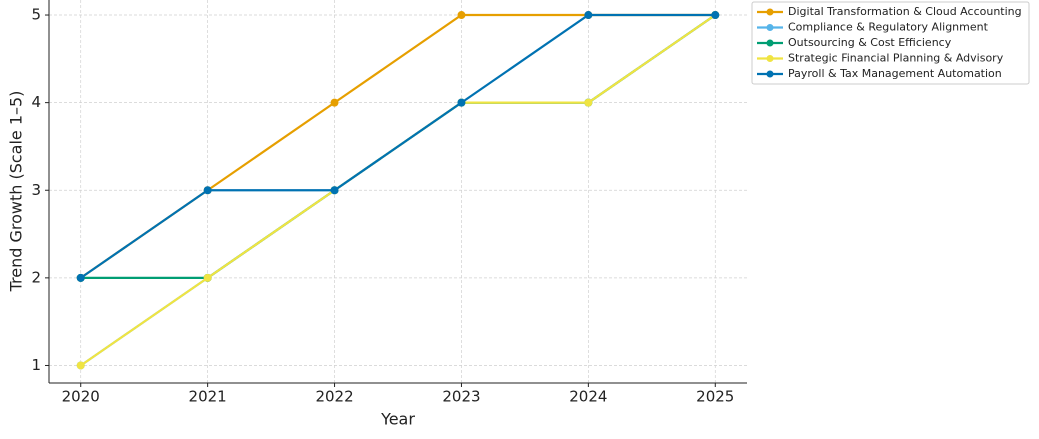 The width and height of the screenshot is (1039, 439). What do you see at coordinates (895, 73) in the screenshot?
I see `legend-label: Payroll & Tax Management Automation` at bounding box center [895, 73].